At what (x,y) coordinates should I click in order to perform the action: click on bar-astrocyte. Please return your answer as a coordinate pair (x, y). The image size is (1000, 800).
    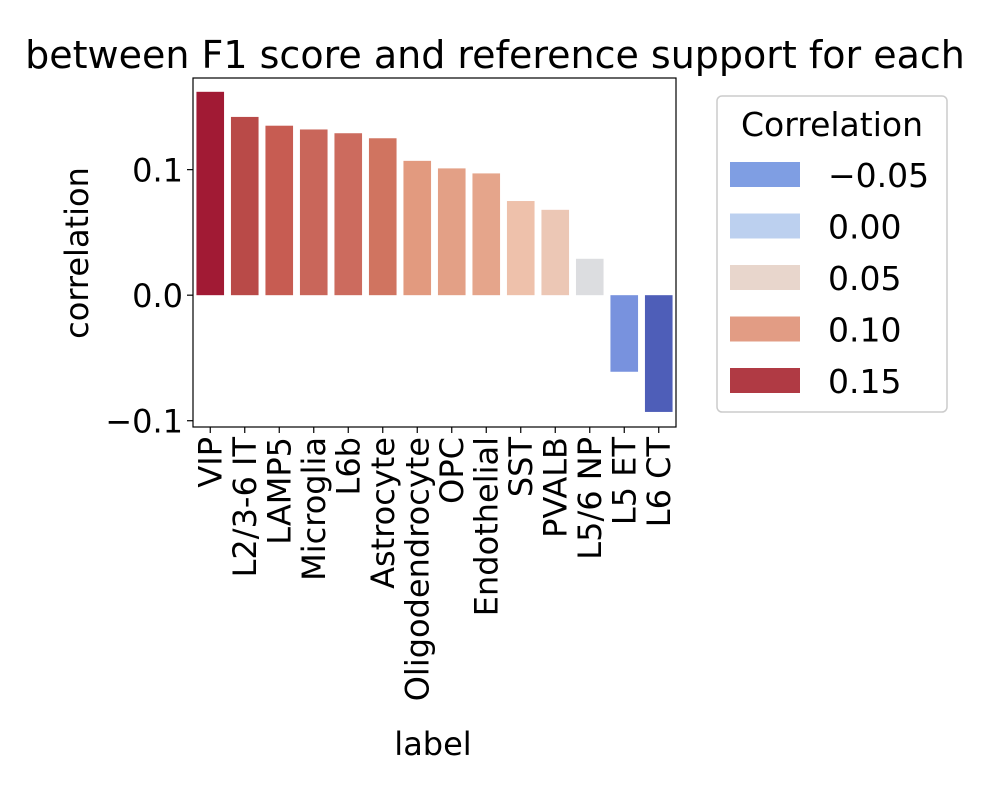
    Looking at the image, I should click on (382, 217).